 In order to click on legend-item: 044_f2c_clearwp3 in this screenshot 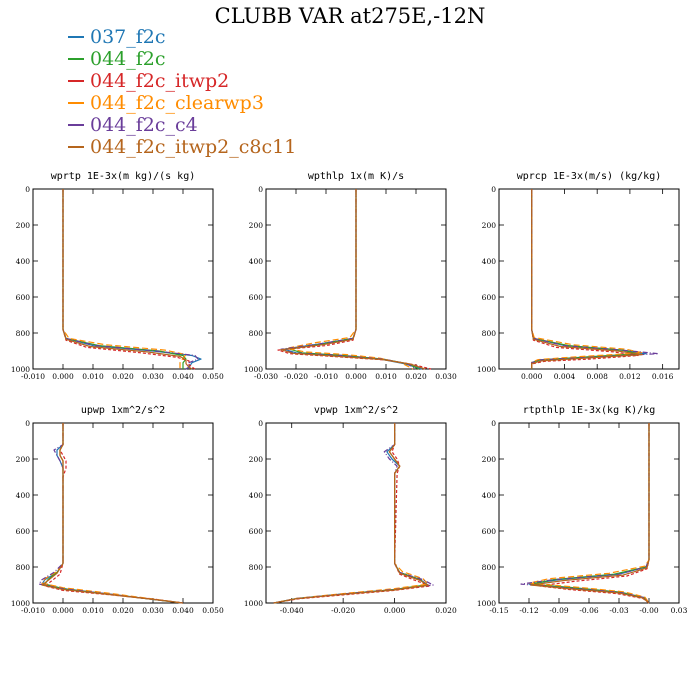, I will do `click(182, 103)`.